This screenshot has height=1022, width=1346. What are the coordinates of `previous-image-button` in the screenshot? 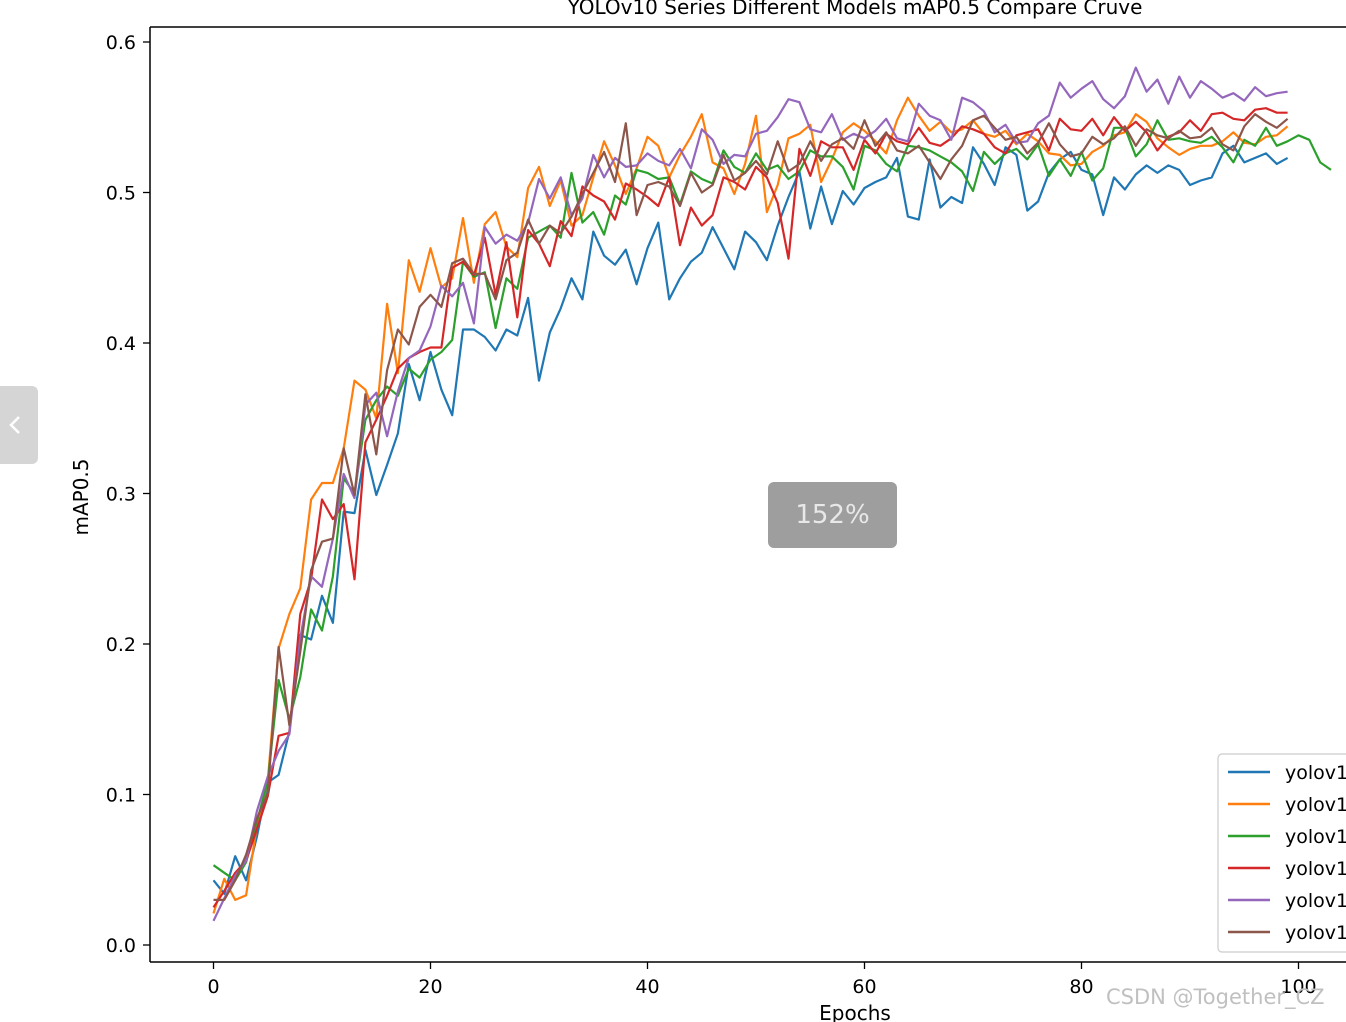 It's located at (19, 425).